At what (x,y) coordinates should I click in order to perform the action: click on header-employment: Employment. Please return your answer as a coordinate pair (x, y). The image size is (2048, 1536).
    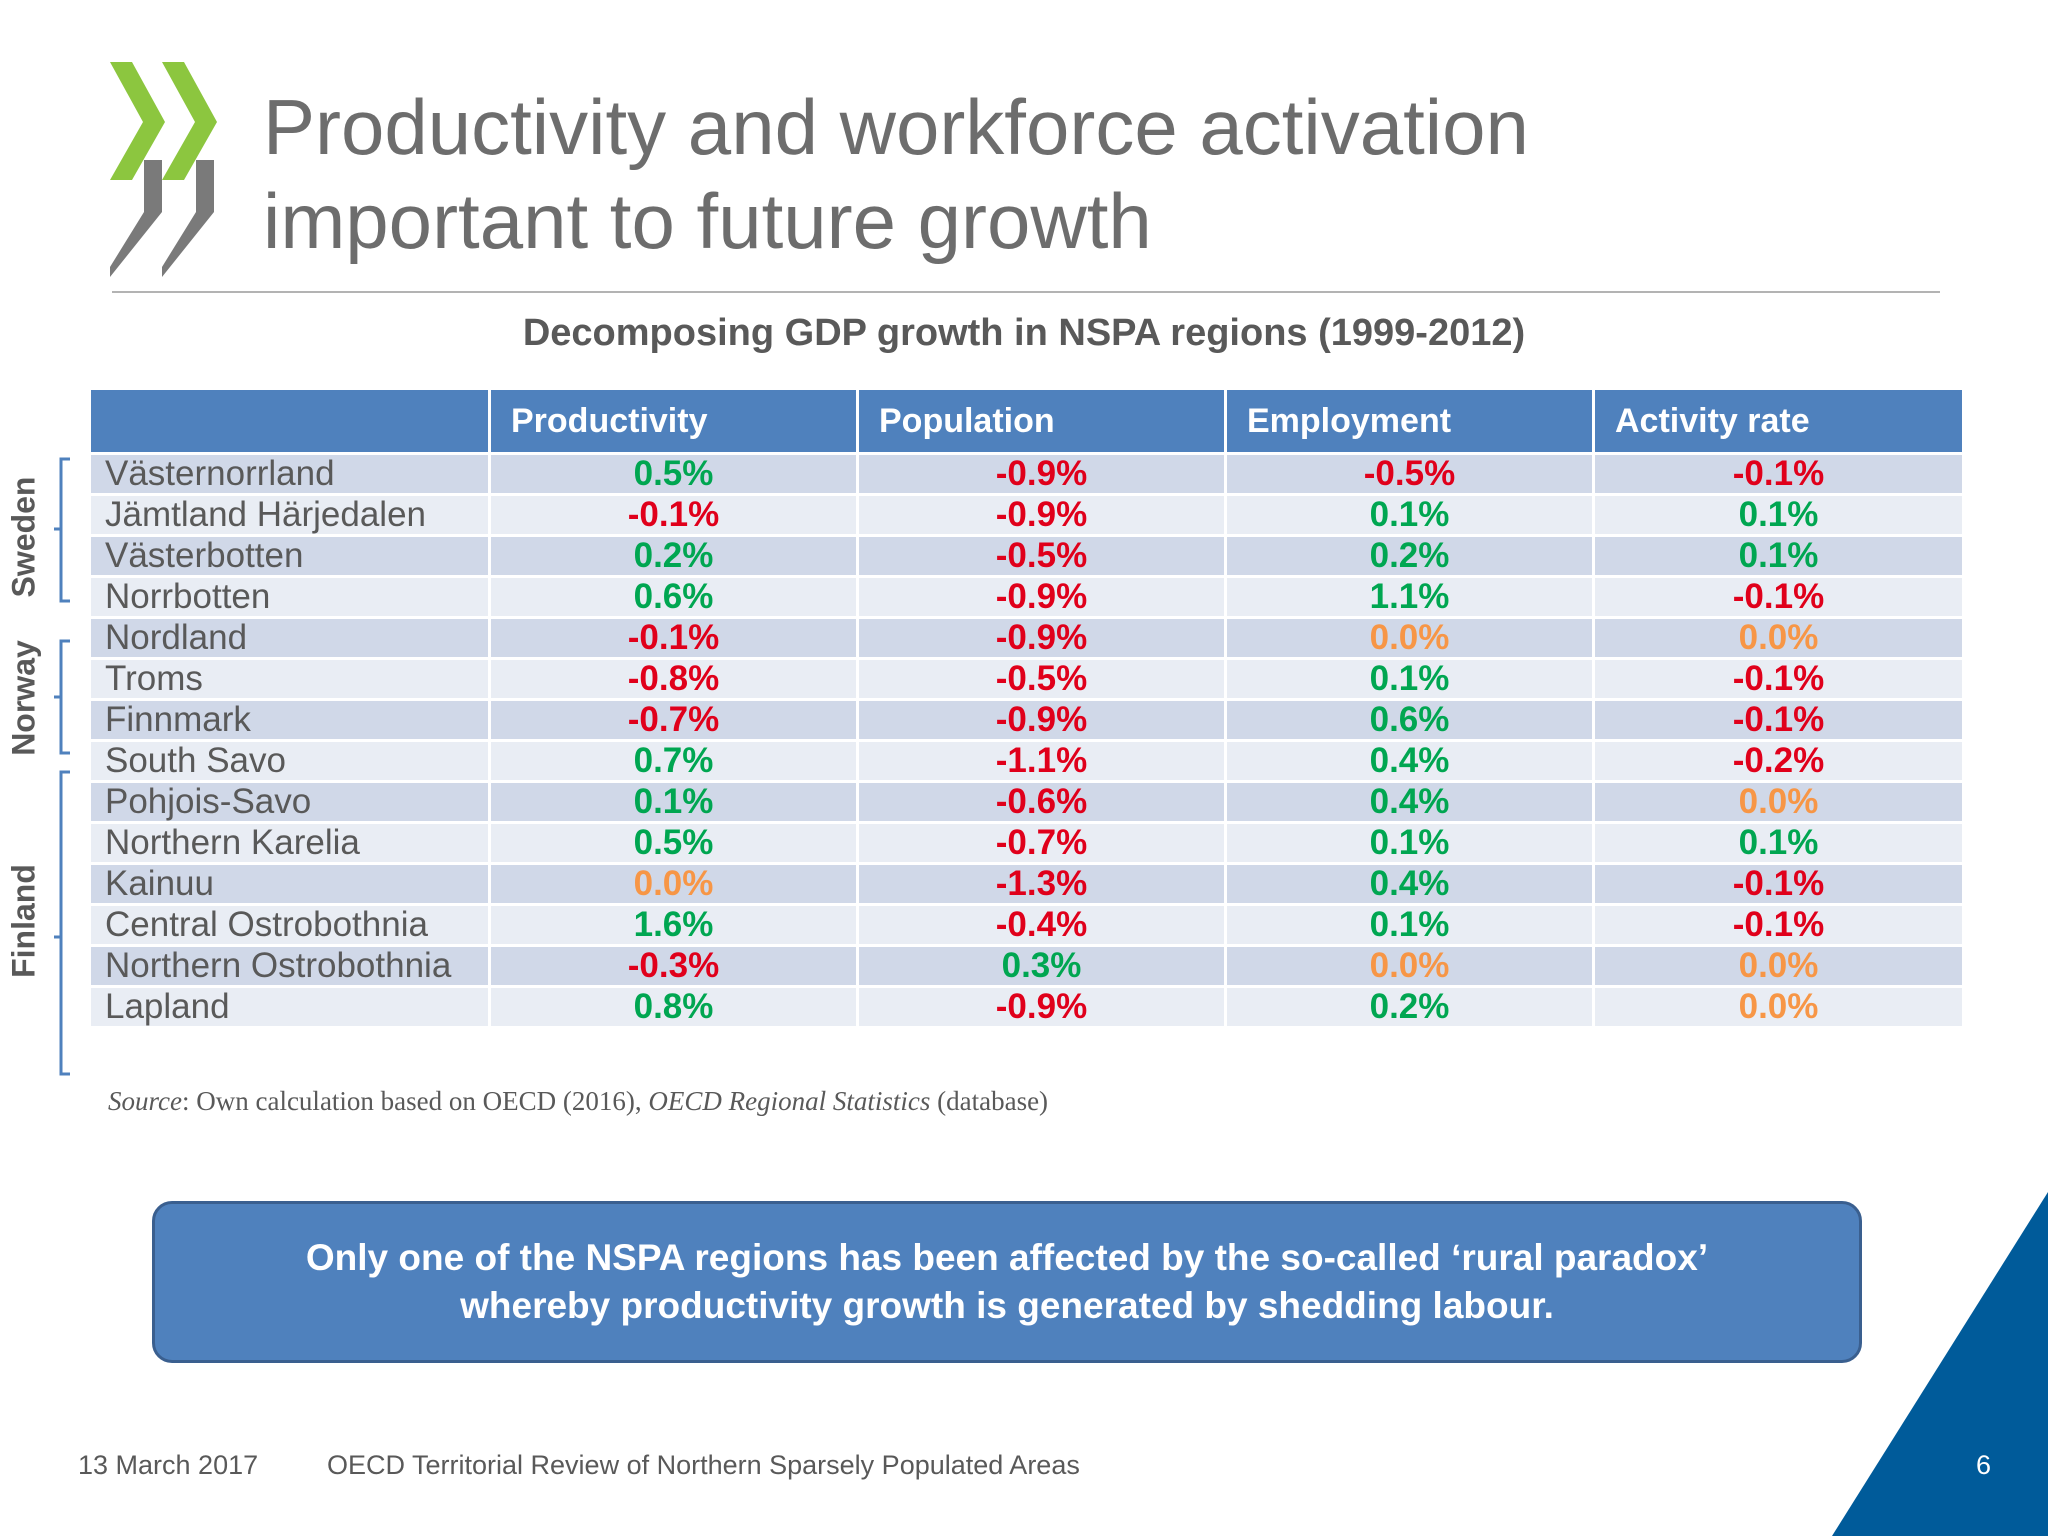
    Looking at the image, I should click on (1409, 421).